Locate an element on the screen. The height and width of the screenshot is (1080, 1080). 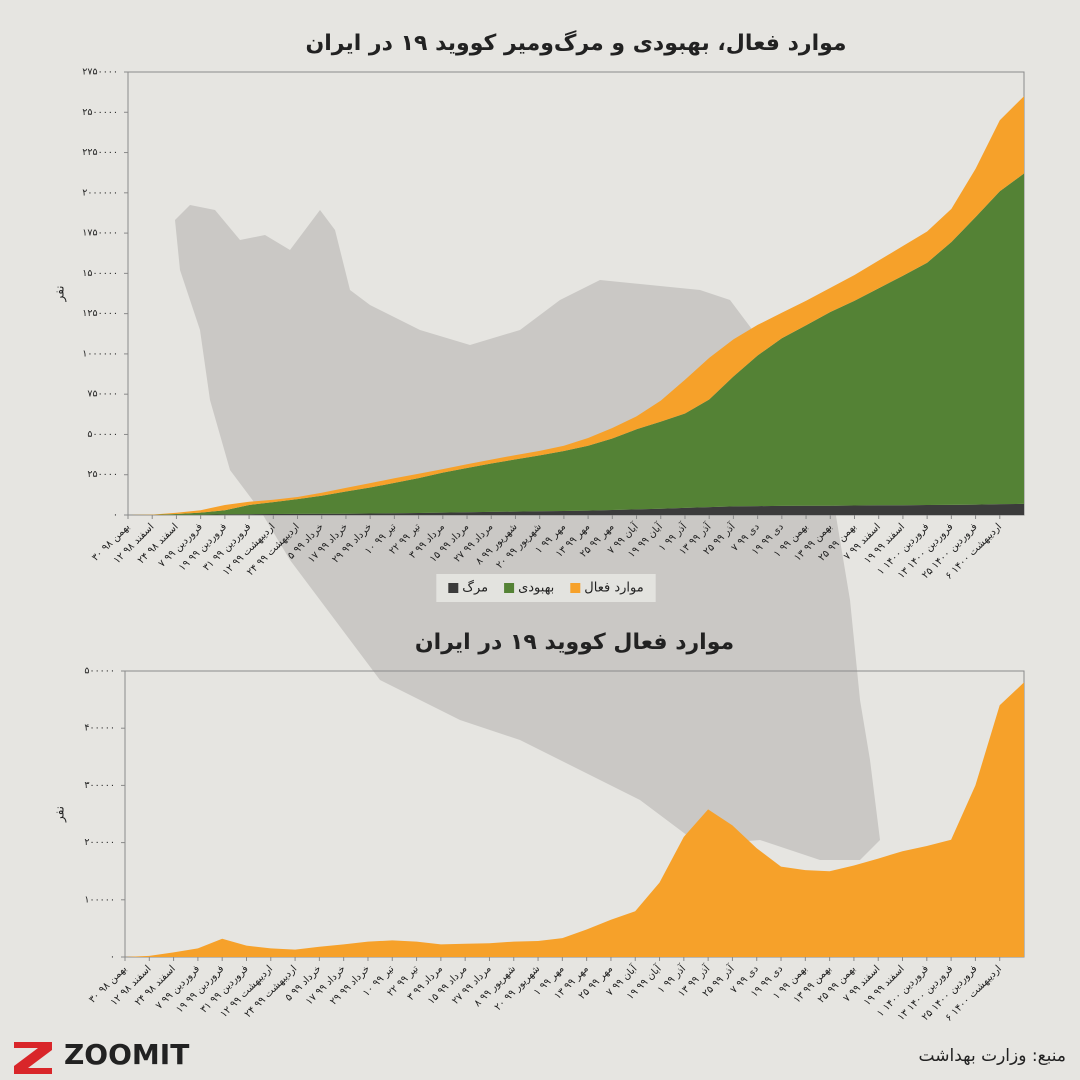
y-tick-label: ۲۵۰۰۰۰ is located at coordinates (102, 474).